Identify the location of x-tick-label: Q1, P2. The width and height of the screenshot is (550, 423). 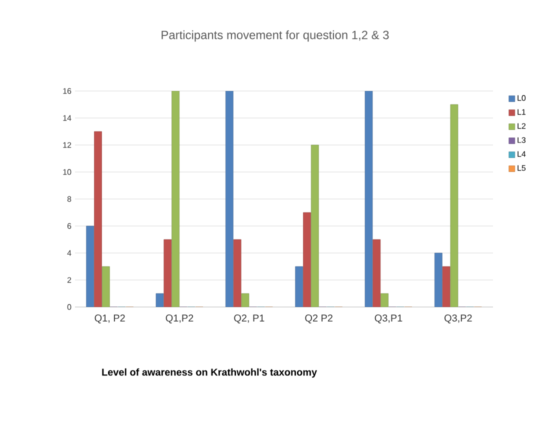
(109, 319).